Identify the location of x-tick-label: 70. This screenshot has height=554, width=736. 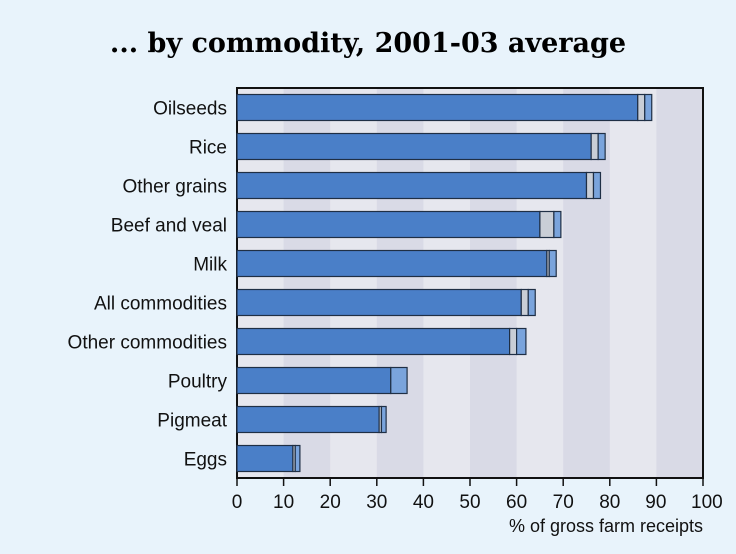
(563, 502).